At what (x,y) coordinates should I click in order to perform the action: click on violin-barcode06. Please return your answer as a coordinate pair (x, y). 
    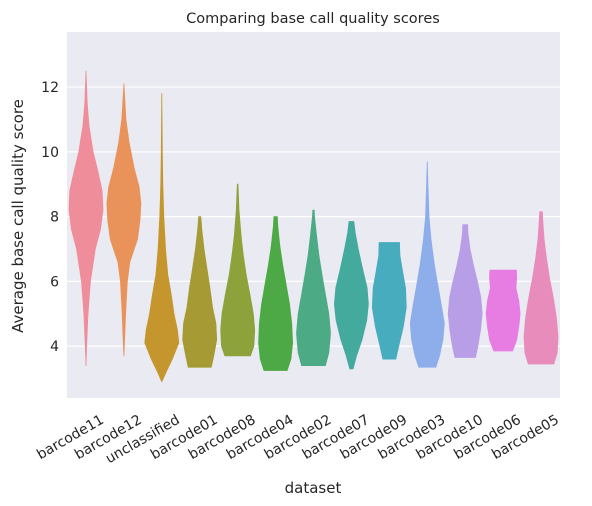
    Looking at the image, I should click on (503, 310).